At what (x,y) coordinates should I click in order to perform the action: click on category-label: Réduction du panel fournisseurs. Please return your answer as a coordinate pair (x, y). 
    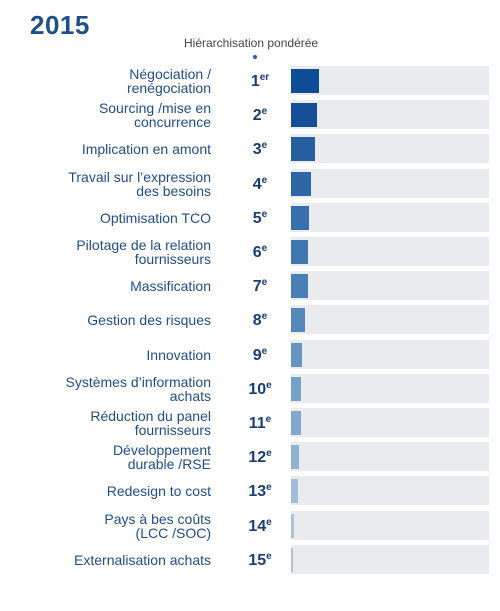
    Looking at the image, I should click on (105, 423).